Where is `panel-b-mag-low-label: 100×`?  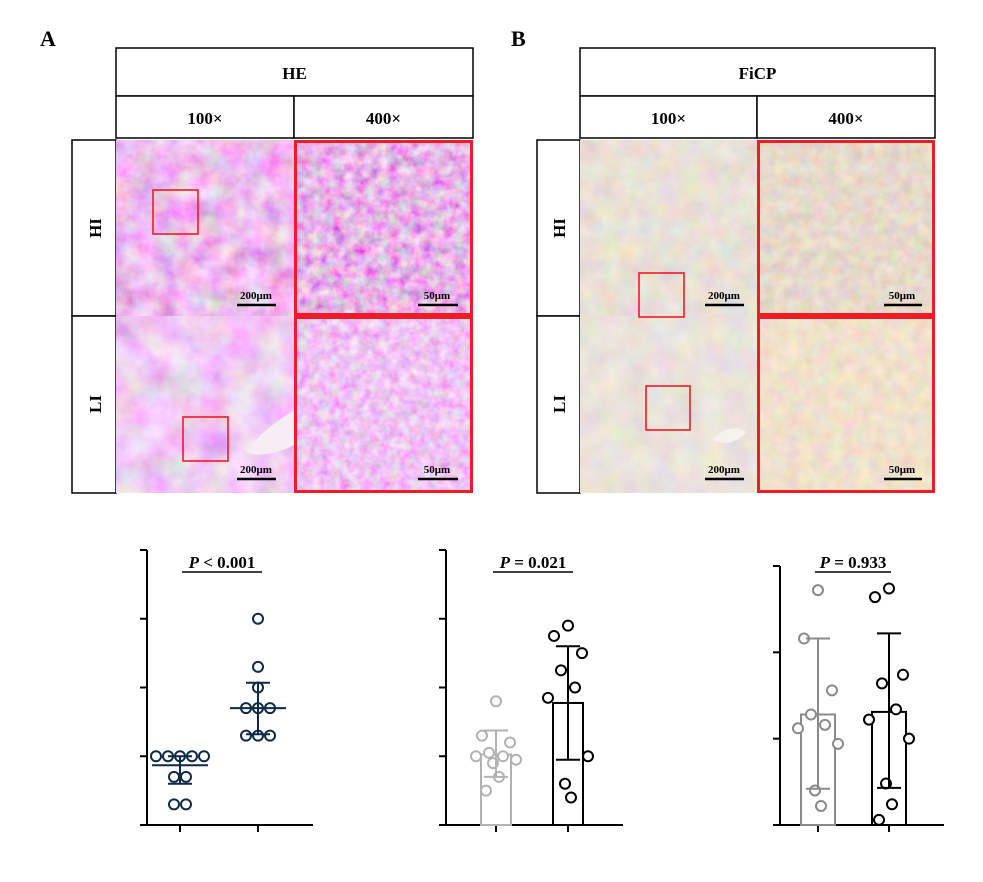 panel-b-mag-low-label: 100× is located at coordinates (668, 118).